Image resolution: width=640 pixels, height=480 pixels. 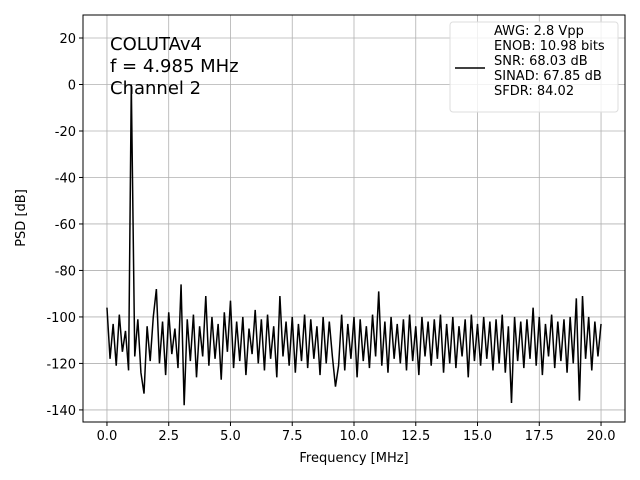 I want to click on annotation: f = 4.985 MHz, so click(x=174, y=66).